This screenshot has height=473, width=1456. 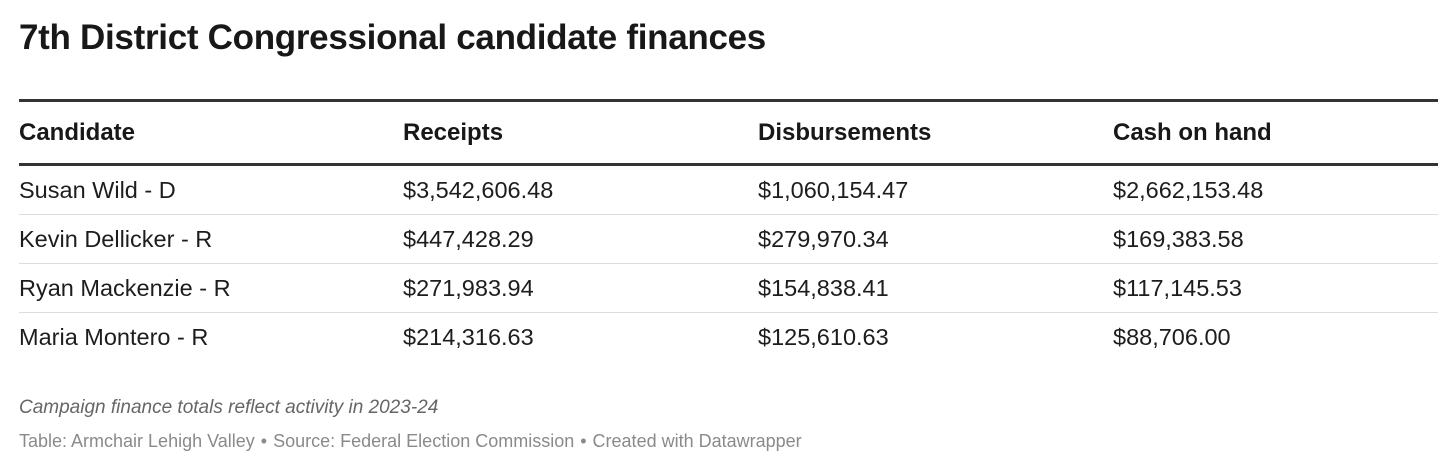 What do you see at coordinates (580, 133) in the screenshot?
I see `column-header-receipts: Receipts` at bounding box center [580, 133].